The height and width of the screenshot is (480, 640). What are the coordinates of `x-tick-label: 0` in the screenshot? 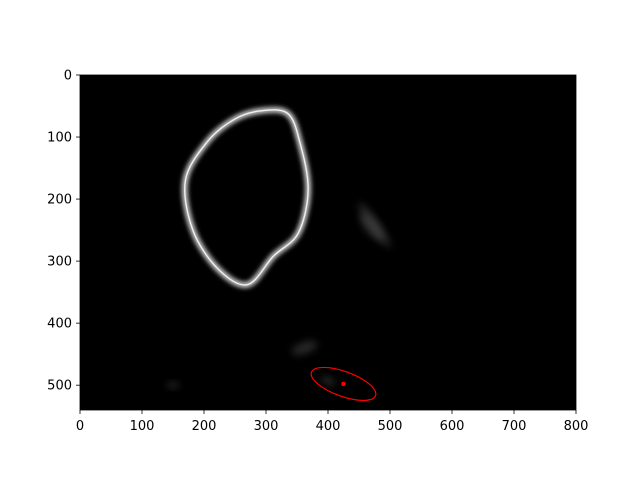 It's located at (80, 426).